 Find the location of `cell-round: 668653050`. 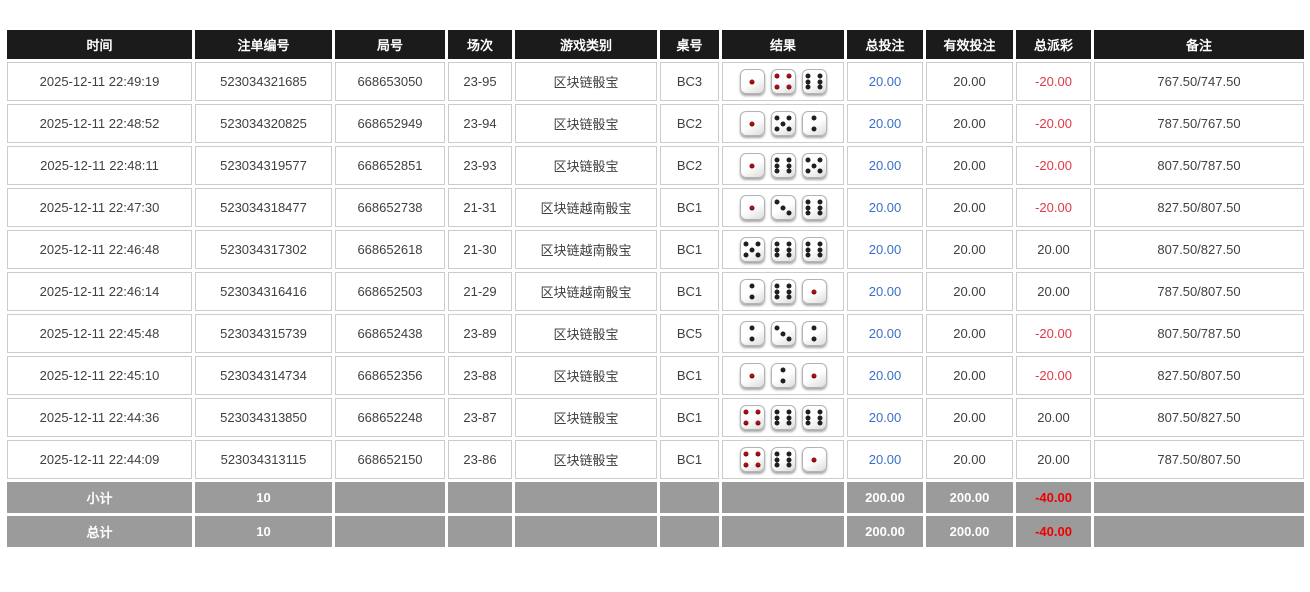

cell-round: 668653050 is located at coordinates (390, 81).